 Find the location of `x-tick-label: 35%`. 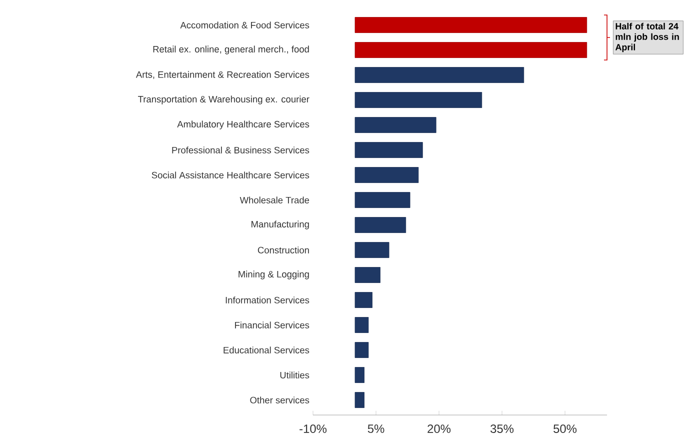

x-tick-label: 35% is located at coordinates (502, 428).